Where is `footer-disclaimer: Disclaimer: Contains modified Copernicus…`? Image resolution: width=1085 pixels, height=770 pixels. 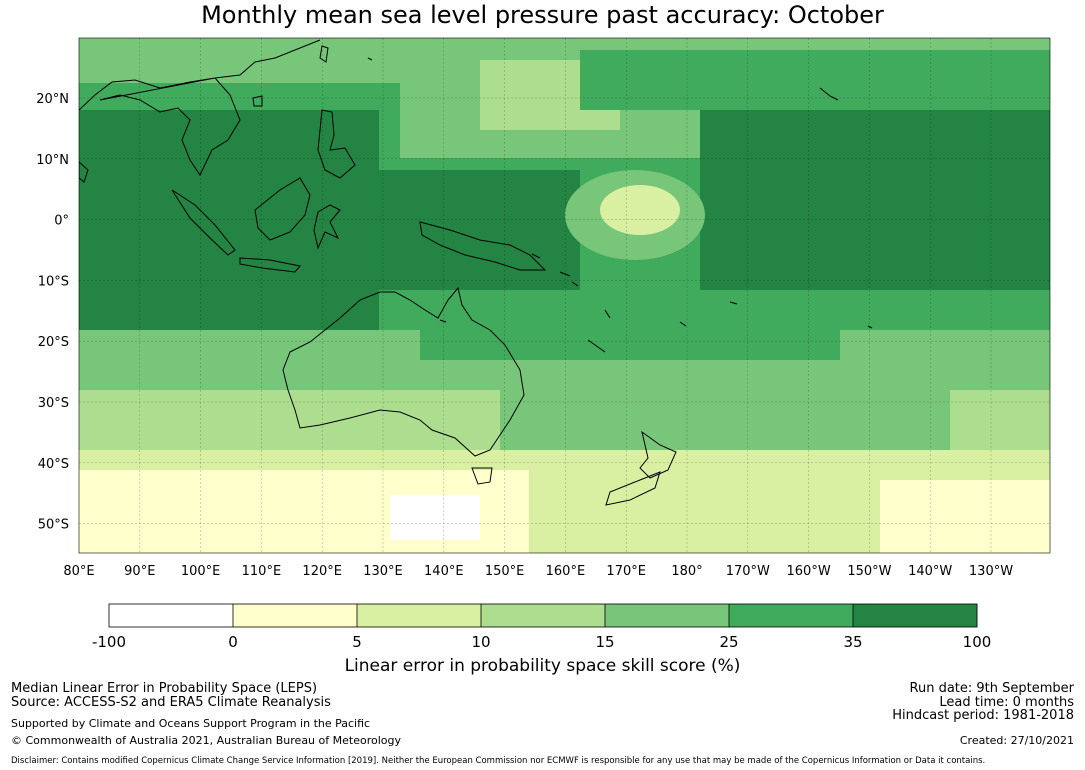
footer-disclaimer: Disclaimer: Contains modified Copernicus… is located at coordinates (498, 761).